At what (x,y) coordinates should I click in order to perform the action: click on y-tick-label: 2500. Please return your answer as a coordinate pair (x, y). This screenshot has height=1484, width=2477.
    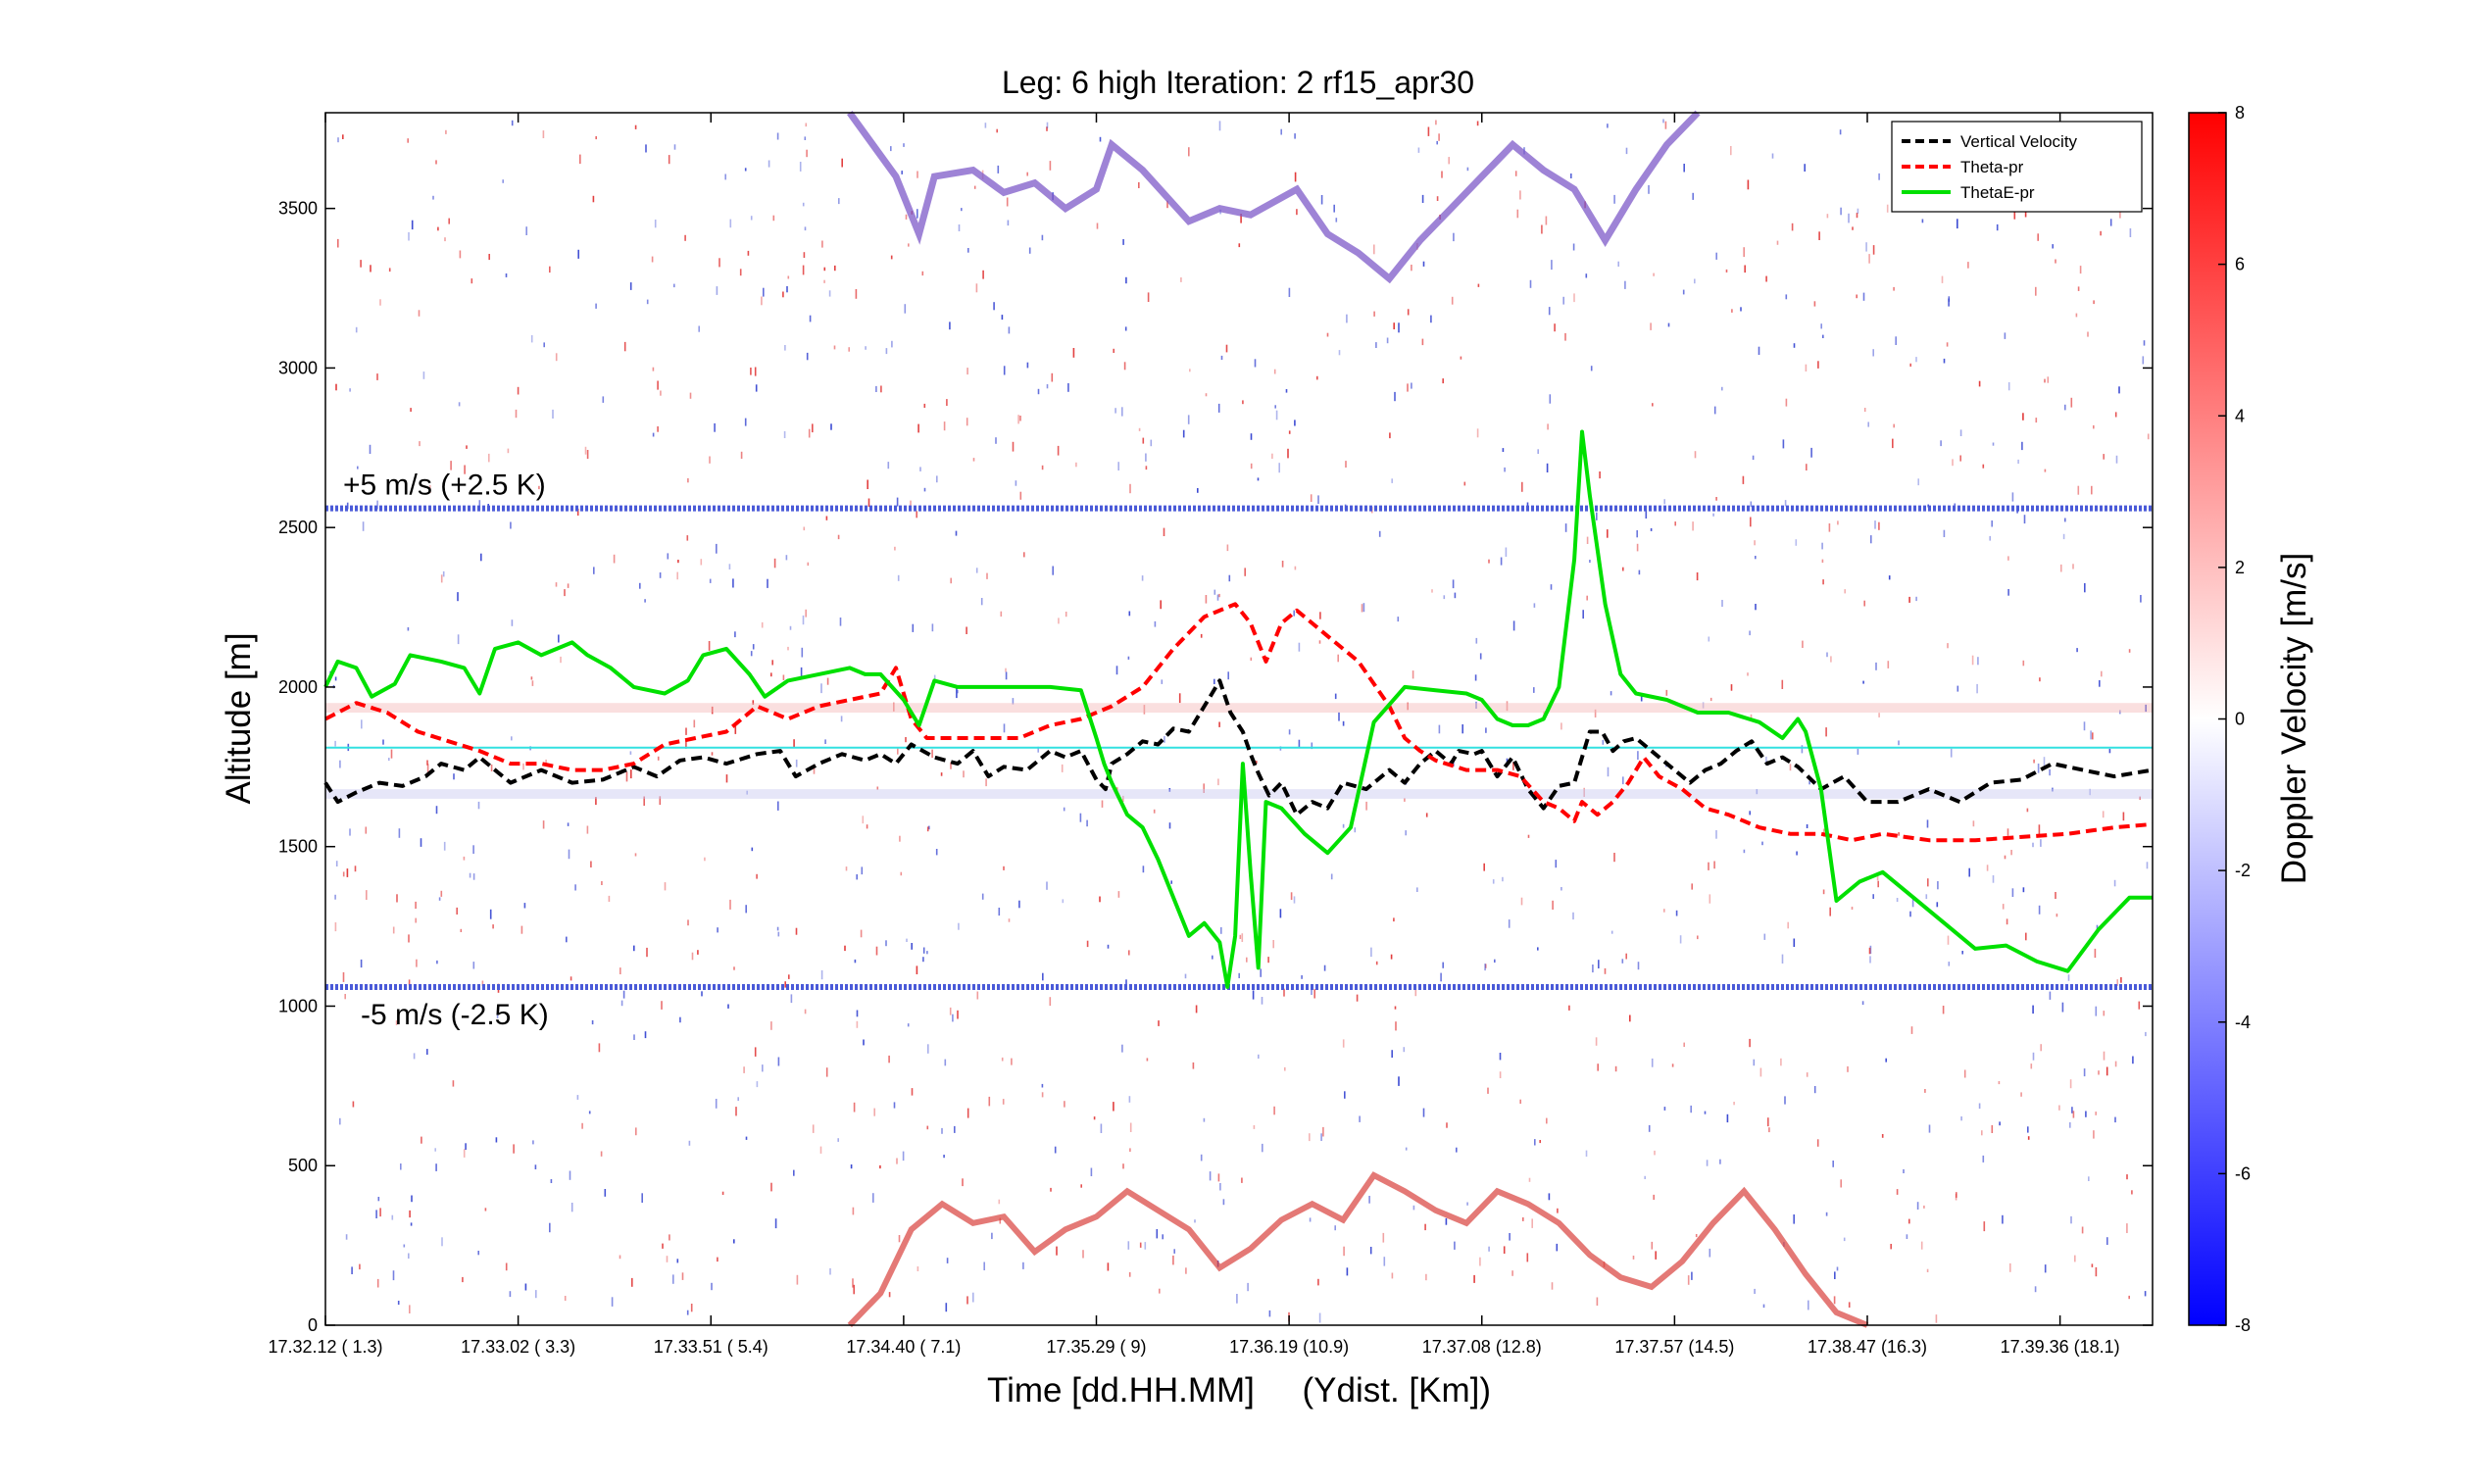
    Looking at the image, I should click on (298, 527).